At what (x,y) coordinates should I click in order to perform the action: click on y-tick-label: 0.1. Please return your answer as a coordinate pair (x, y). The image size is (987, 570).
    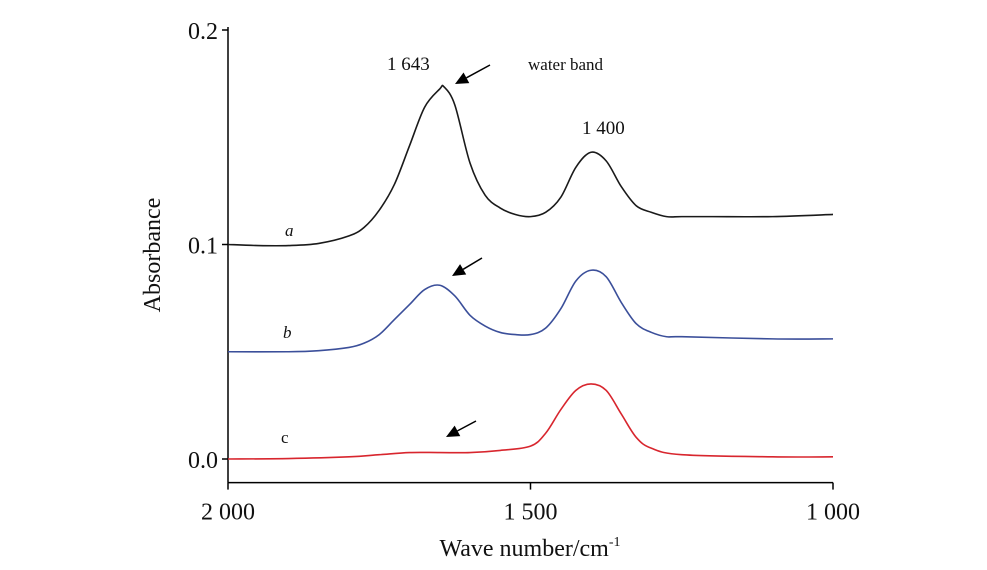
    Looking at the image, I should click on (203, 247).